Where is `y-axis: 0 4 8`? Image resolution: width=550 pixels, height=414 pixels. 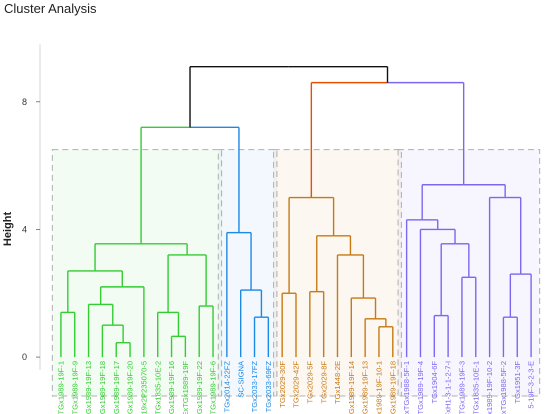 y-axis: 0 4 8 is located at coordinates (31, 207).